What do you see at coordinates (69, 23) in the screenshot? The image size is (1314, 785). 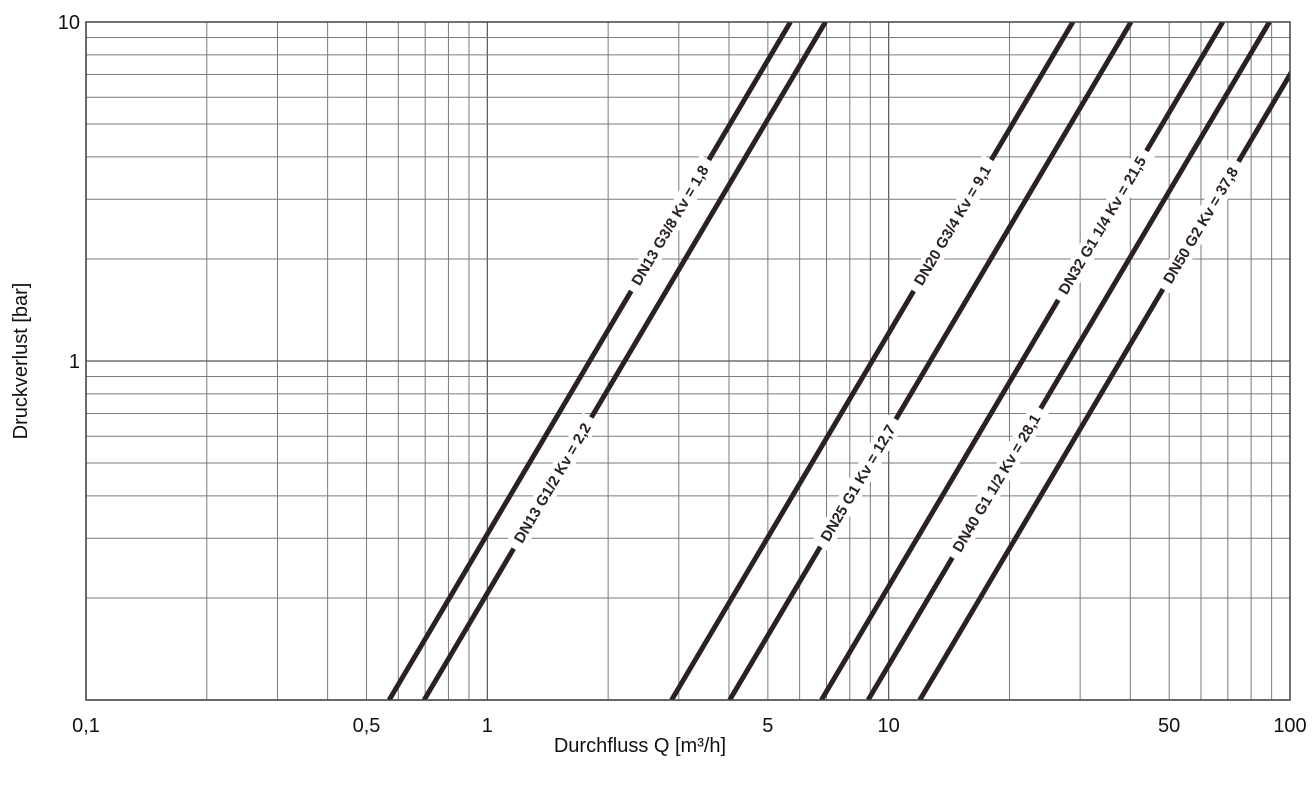 I see `y-tick-label: 10` at bounding box center [69, 23].